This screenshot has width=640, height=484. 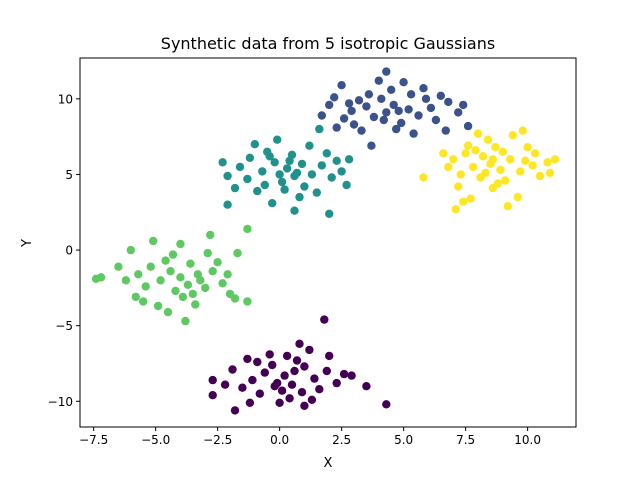 What do you see at coordinates (155, 440) in the screenshot?
I see `x-tick-label: −5.0` at bounding box center [155, 440].